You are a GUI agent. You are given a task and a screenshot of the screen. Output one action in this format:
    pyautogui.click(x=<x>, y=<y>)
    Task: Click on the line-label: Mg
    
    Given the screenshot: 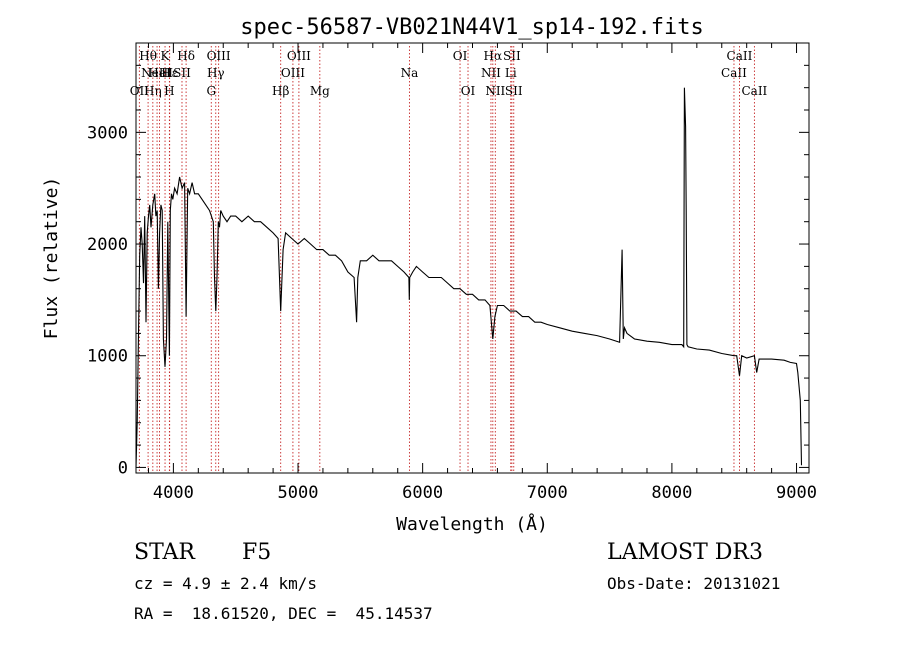 What is the action you would take?
    pyautogui.click(x=320, y=91)
    